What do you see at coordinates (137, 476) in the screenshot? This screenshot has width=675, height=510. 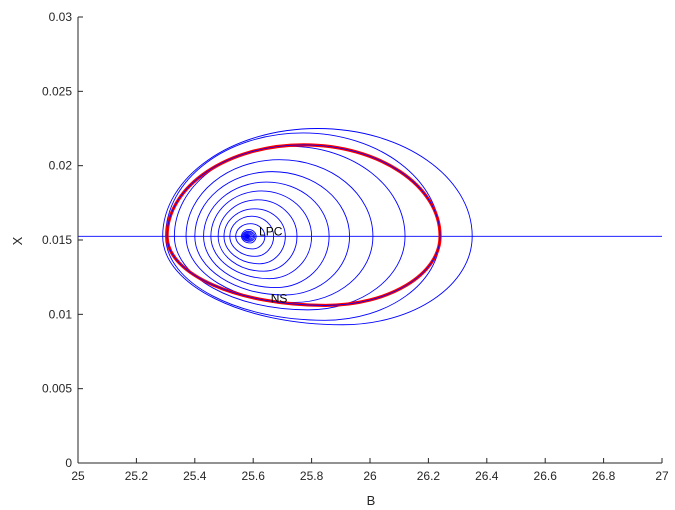 I see `x-tick-label: 25.2` at bounding box center [137, 476].